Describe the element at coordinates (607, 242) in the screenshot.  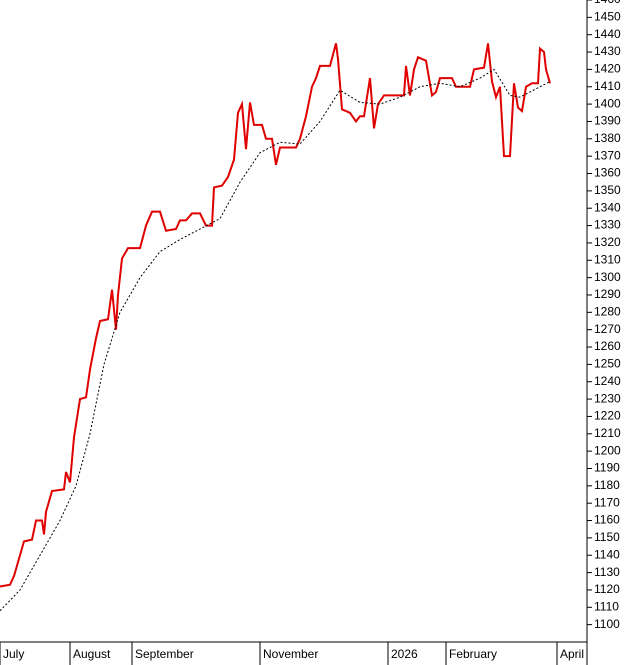
I see `y-tick-label: 1320` at that location.